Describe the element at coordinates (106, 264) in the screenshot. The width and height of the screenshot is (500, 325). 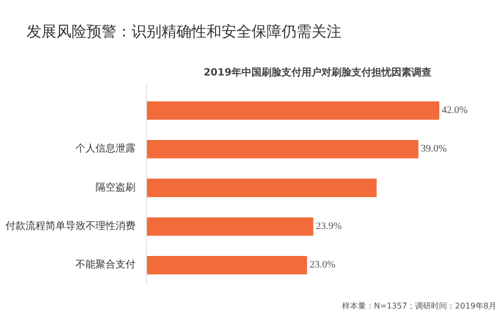
I see `y-tick-label: 不能聚合支付` at that location.